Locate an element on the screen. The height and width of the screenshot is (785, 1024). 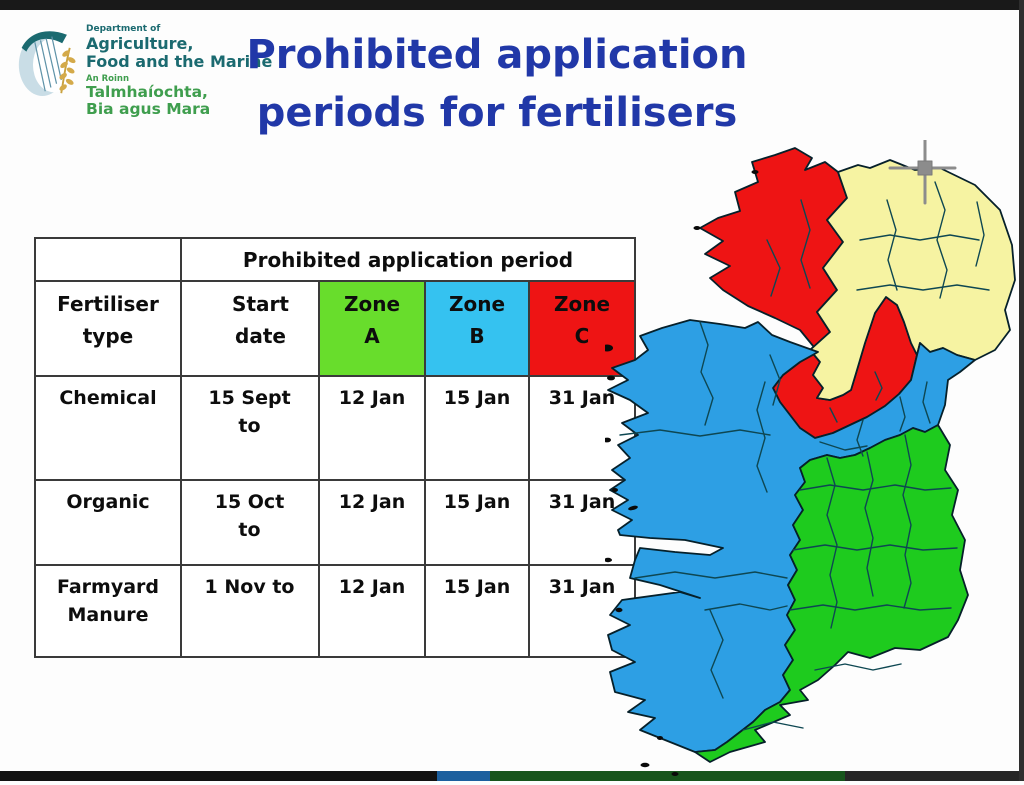
logo-irish-line1: Talmhaíochta, is located at coordinates (147, 92).